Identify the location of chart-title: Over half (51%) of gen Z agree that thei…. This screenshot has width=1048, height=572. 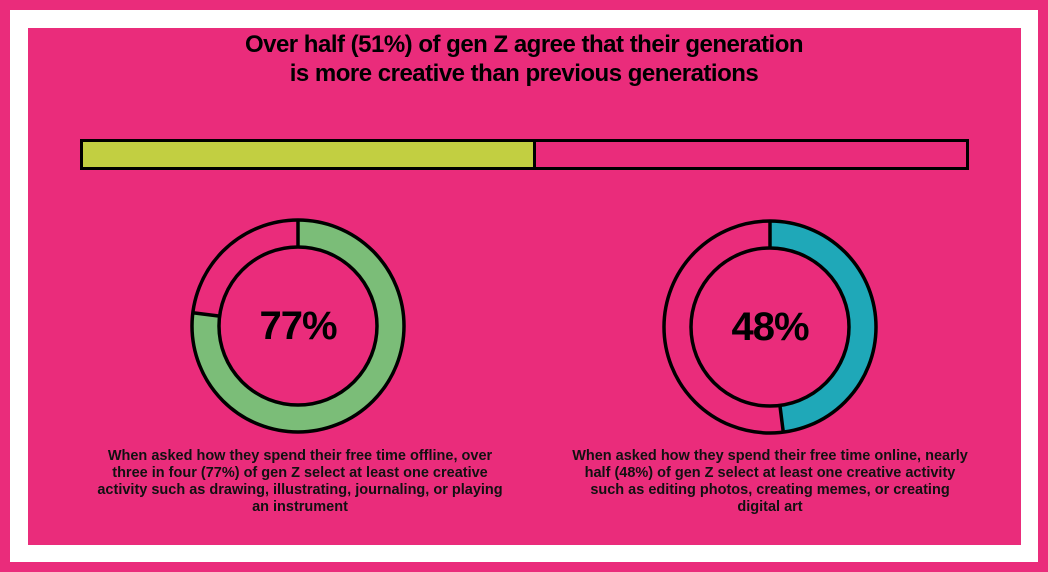
(524, 59).